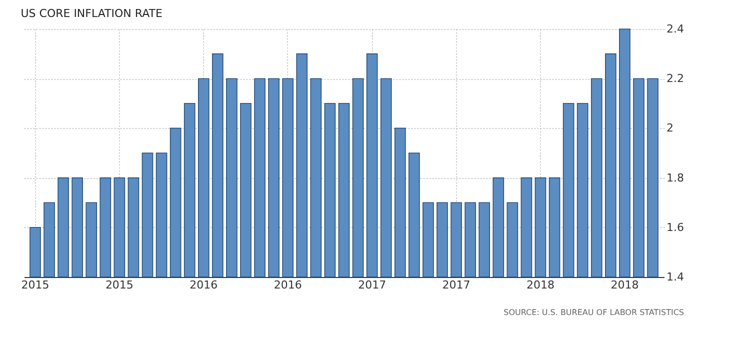 The height and width of the screenshot is (340, 730). Describe the element at coordinates (675, 29) in the screenshot. I see `y-tick-label: 2.4` at that location.